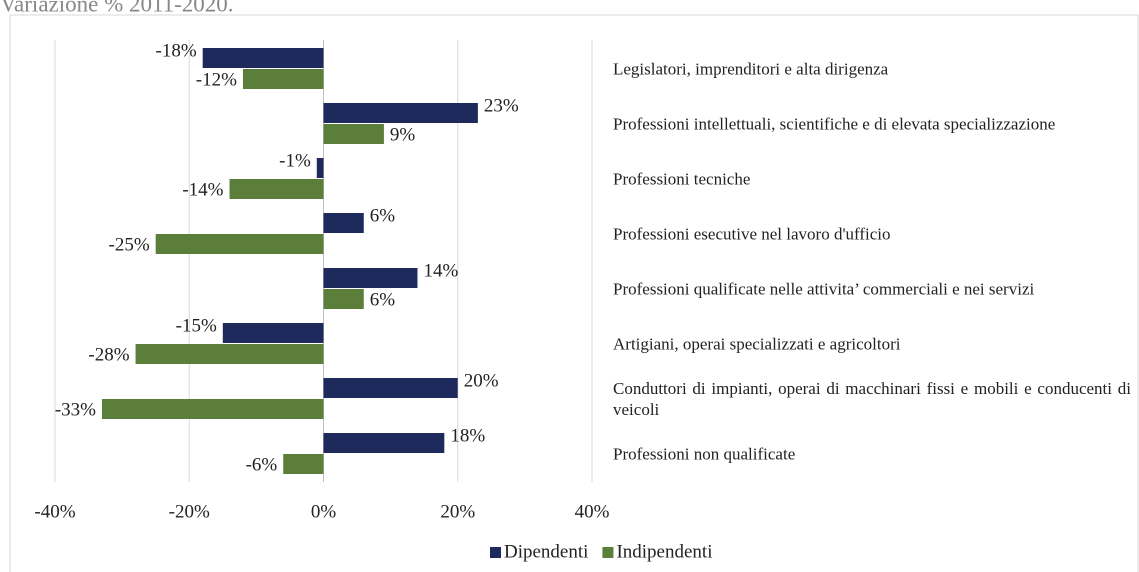 The width and height of the screenshot is (1139, 572). Describe the element at coordinates (682, 178) in the screenshot. I see `category-label: Professioni tecniche` at that location.